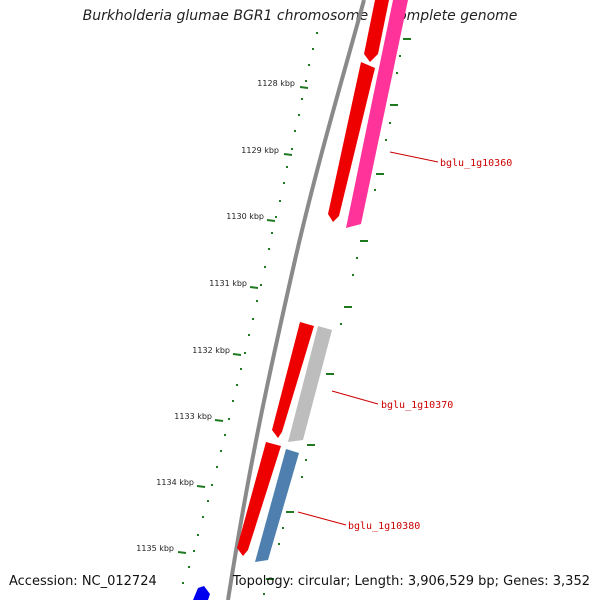  What do you see at coordinates (276, 83) in the screenshot?
I see `tick-label: 1128 kbp` at bounding box center [276, 83].